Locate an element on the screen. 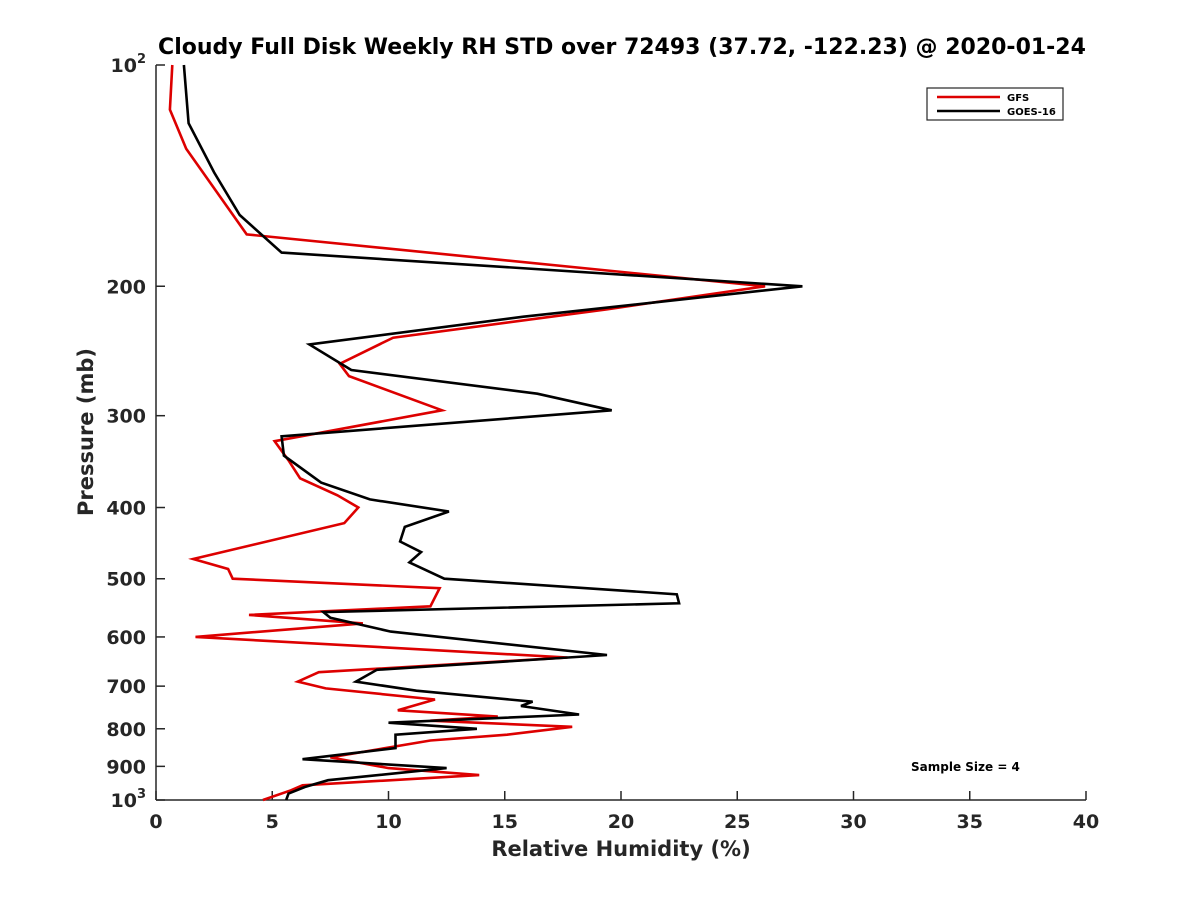  x-axis-title: Relative Humidity (%) is located at coordinates (620, 849).